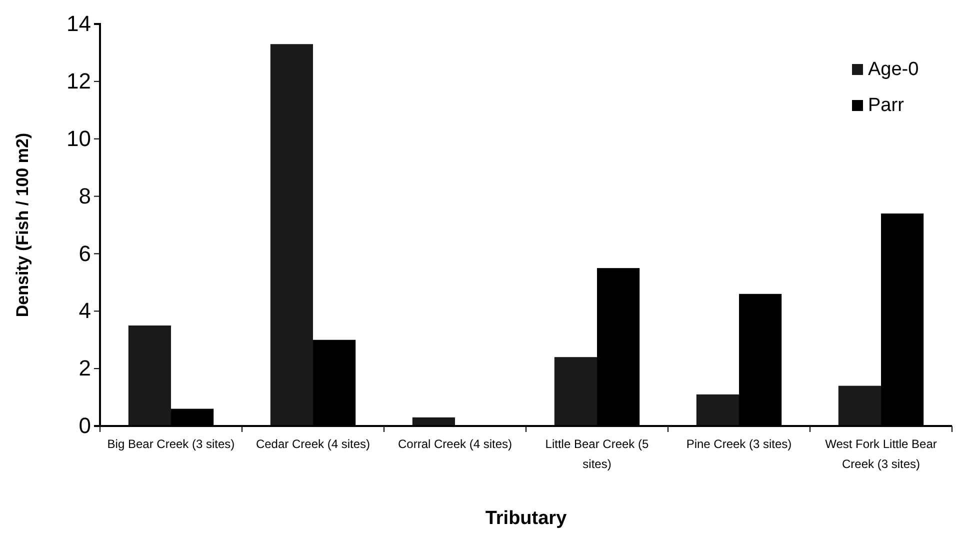  What do you see at coordinates (22, 225) in the screenshot?
I see `y-axis-title: Density (Fish / 100 m2)` at bounding box center [22, 225].